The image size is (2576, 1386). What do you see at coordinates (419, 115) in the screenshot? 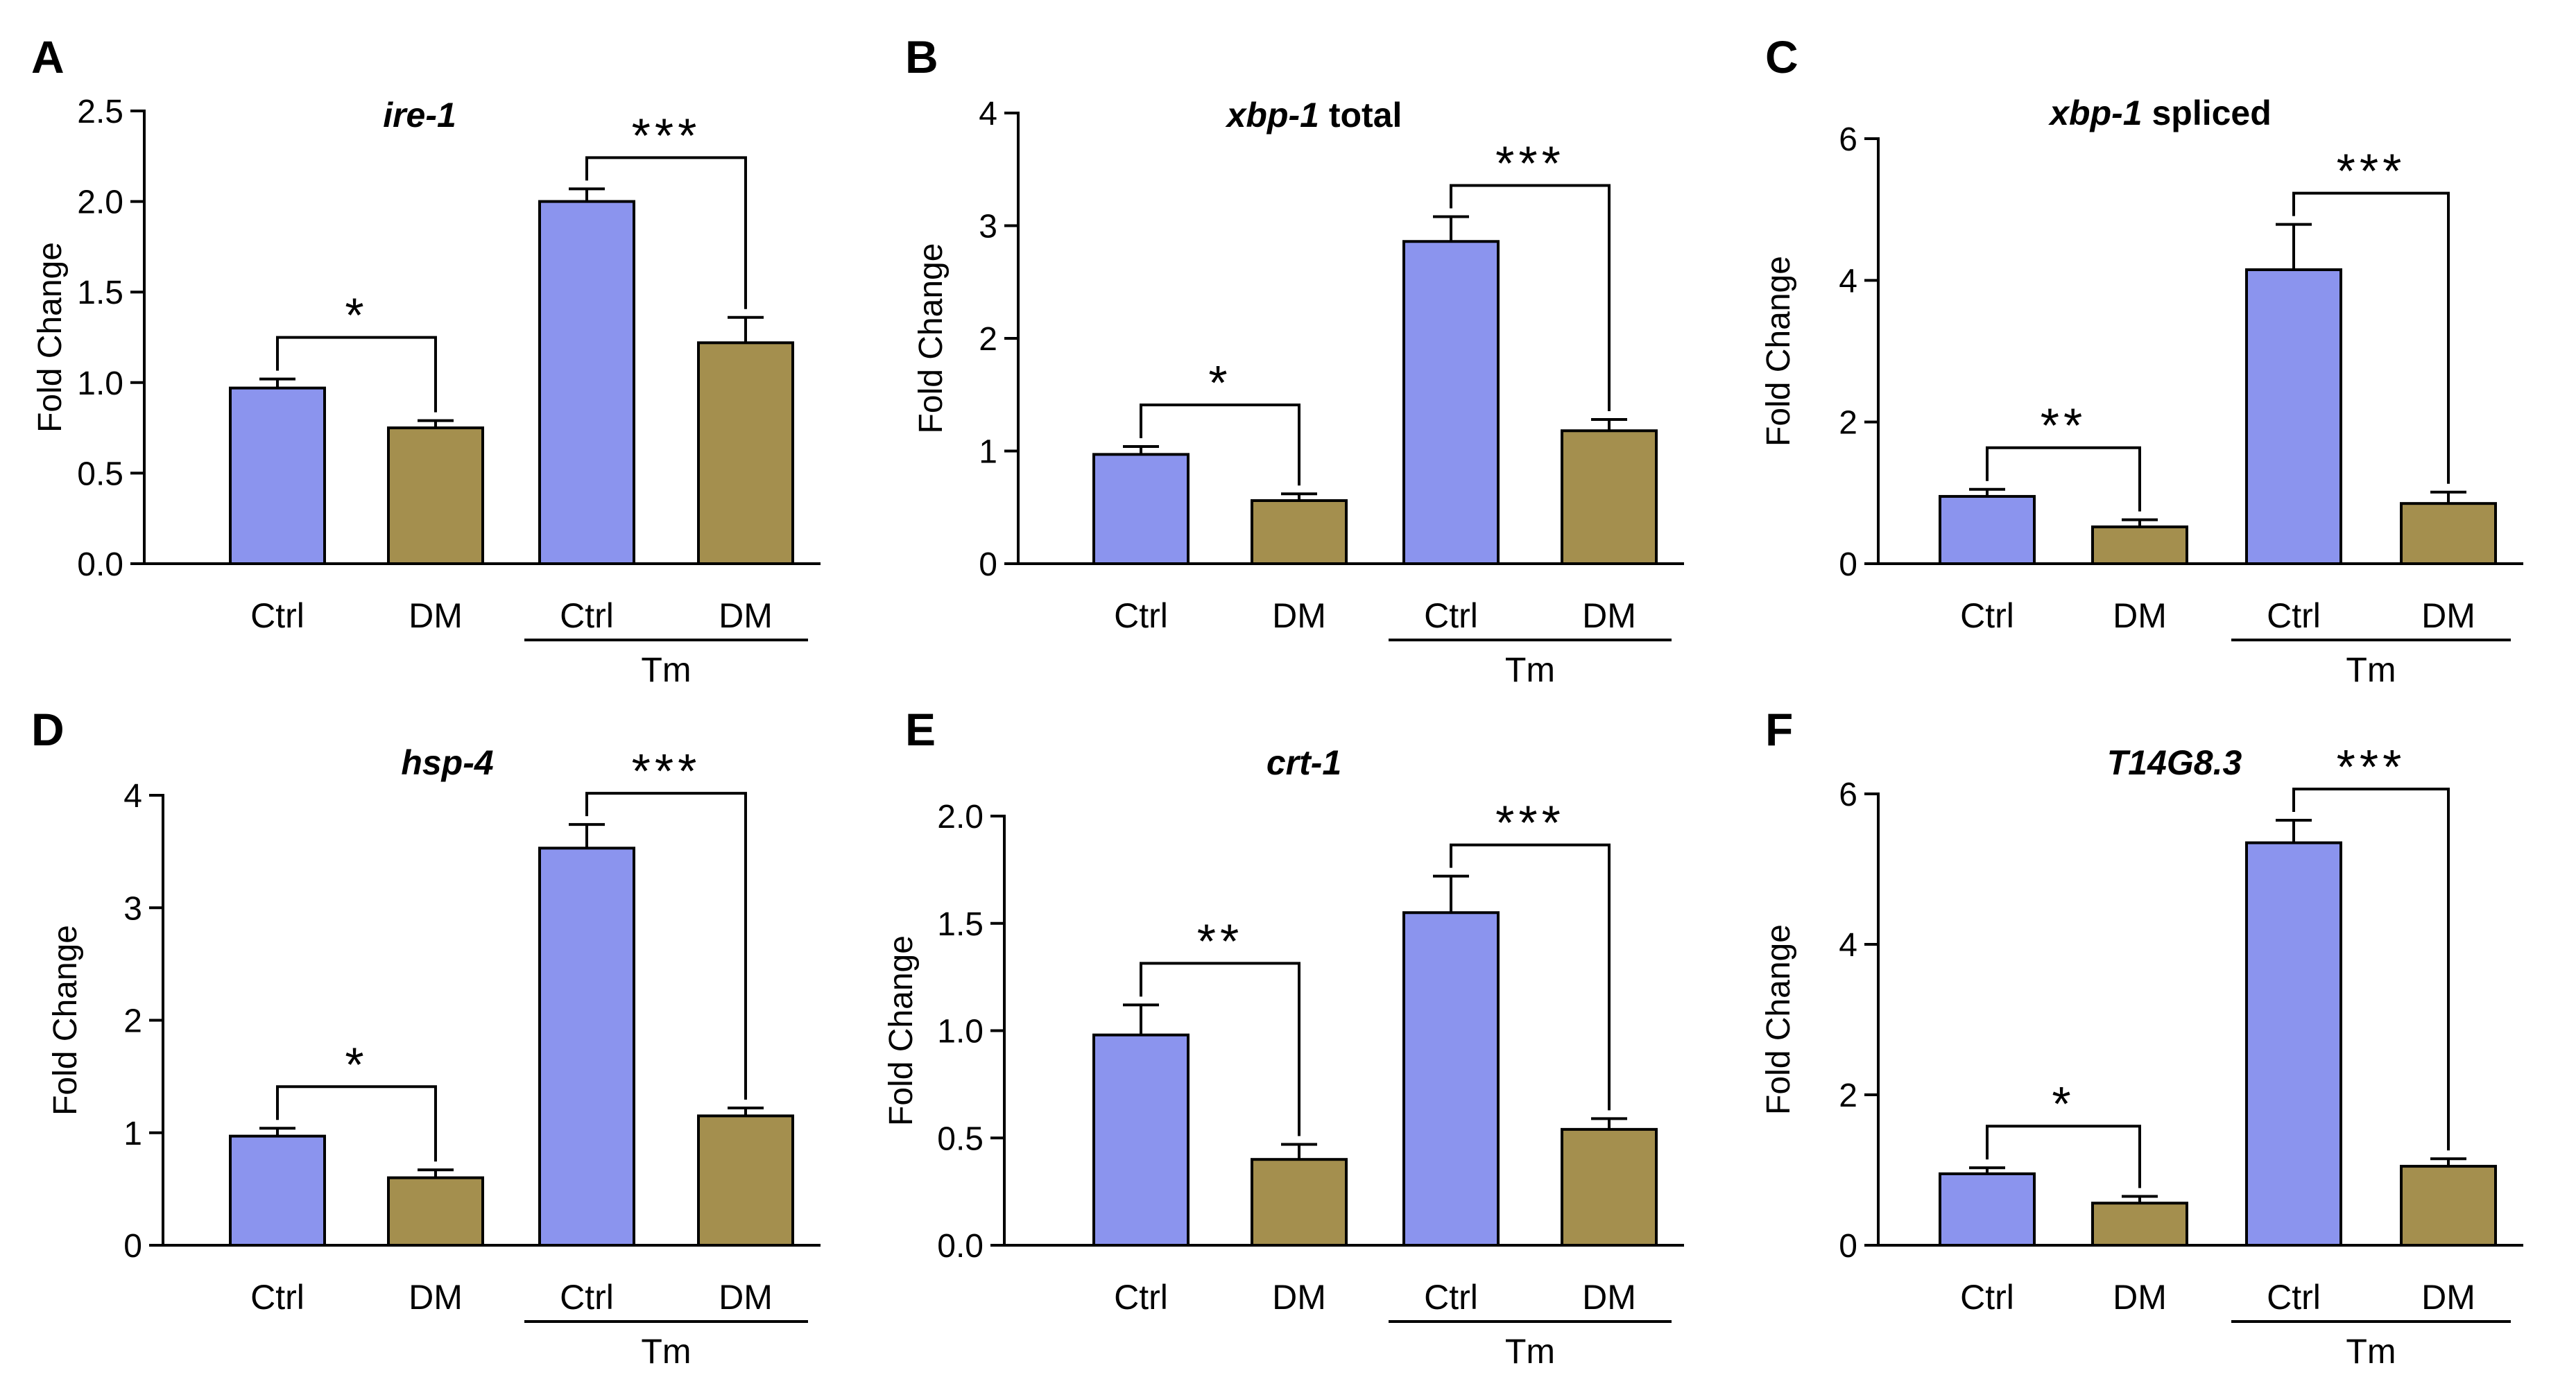
I see `chart-title: ire-1` at bounding box center [419, 115].